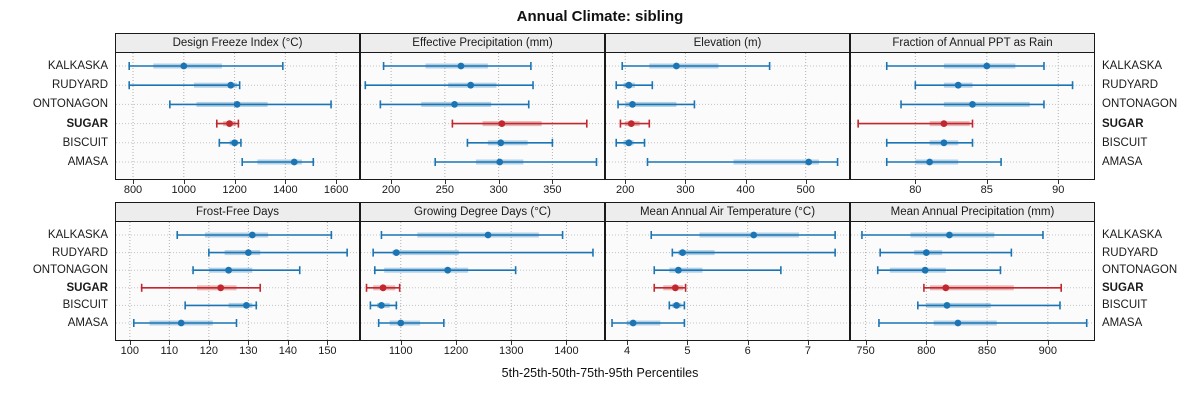  What do you see at coordinates (727, 116) in the screenshot?
I see `panel-canvas-elevation-m` at bounding box center [727, 116].